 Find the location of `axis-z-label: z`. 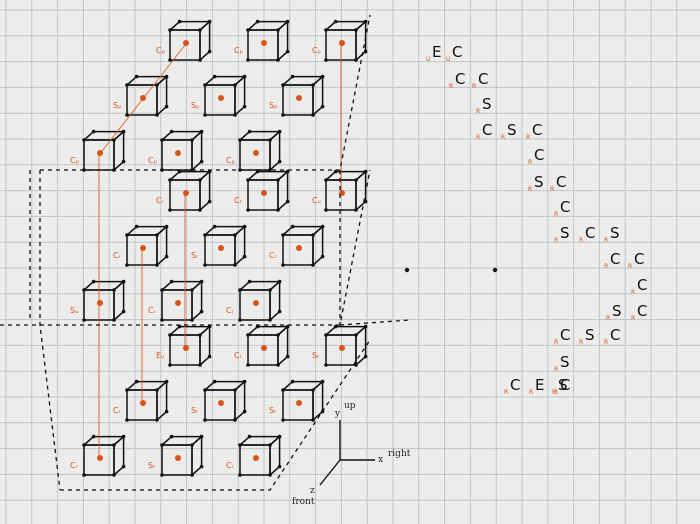

axis-z-label: z is located at coordinates (312, 491).